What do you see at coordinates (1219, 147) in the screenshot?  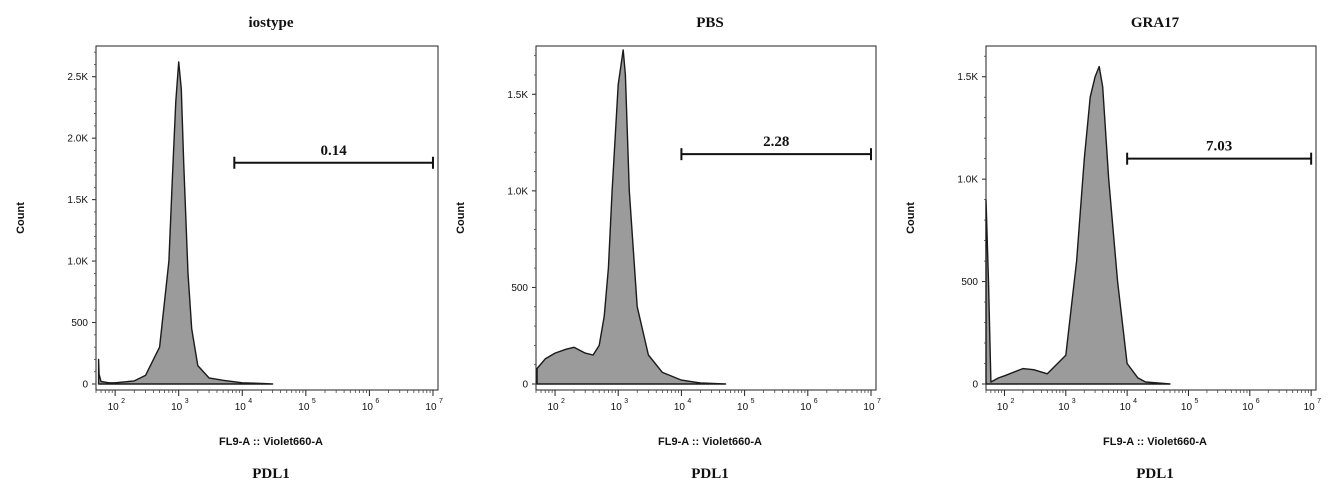 I see `gate-percentage: 7.03` at bounding box center [1219, 147].